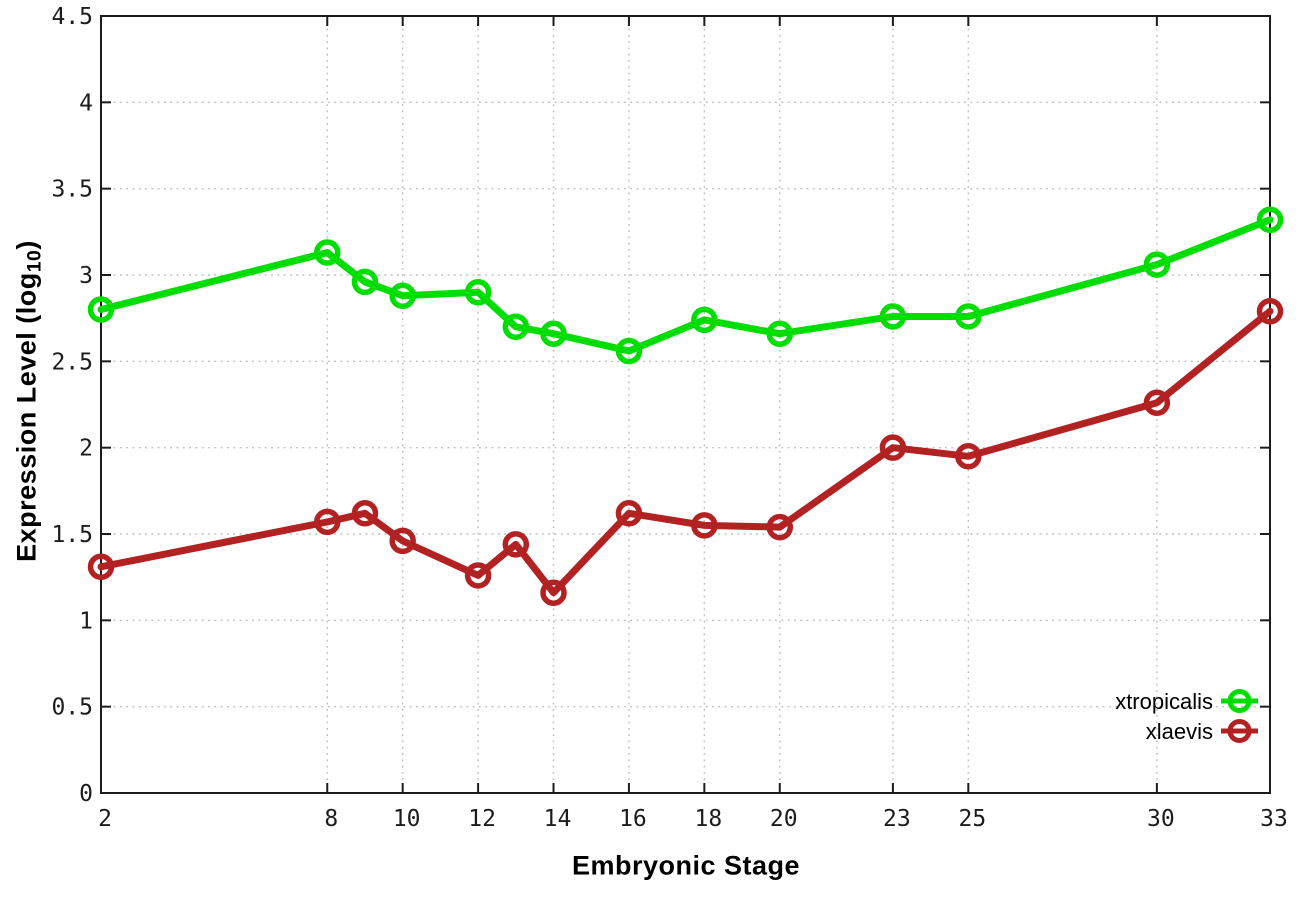 This screenshot has height=907, width=1296. What do you see at coordinates (1239, 731) in the screenshot?
I see `legend-marker-xlaevis` at bounding box center [1239, 731].